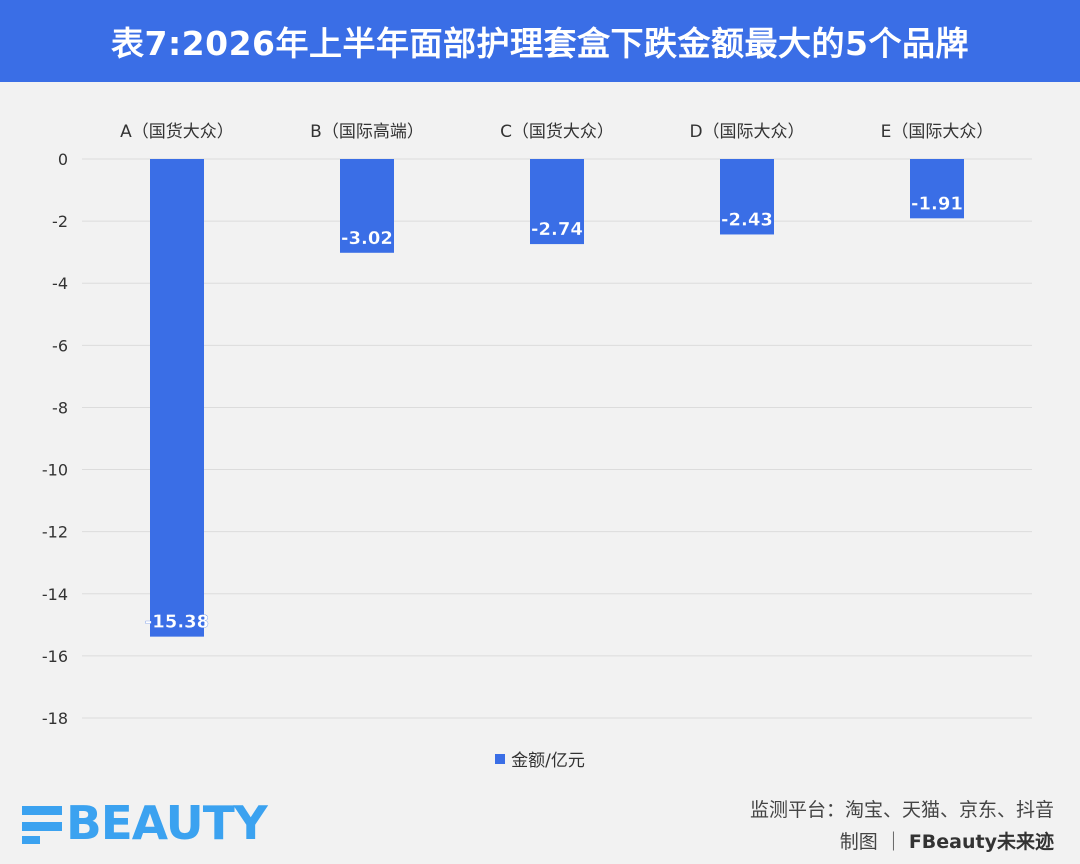 Image resolution: width=1080 pixels, height=864 pixels. What do you see at coordinates (557, 229) in the screenshot?
I see `data-label: -2.74` at bounding box center [557, 229].